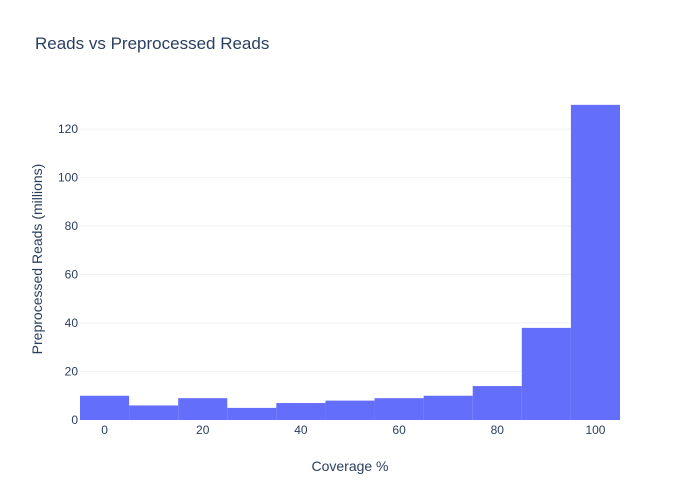 The height and width of the screenshot is (500, 700). Describe the element at coordinates (72, 323) in the screenshot. I see `y-tick-label: 40` at that location.